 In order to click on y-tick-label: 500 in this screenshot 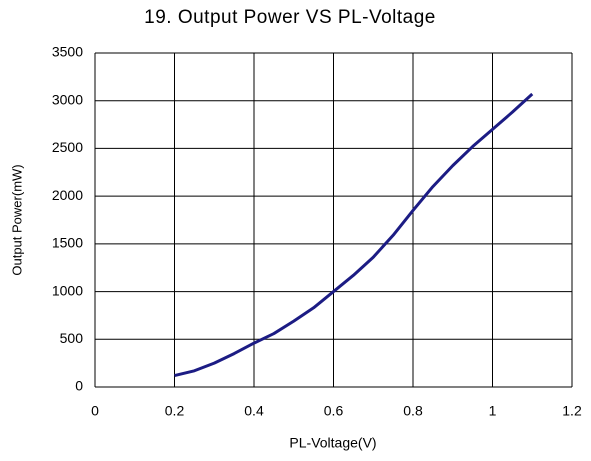, I will do `click(72, 338)`.